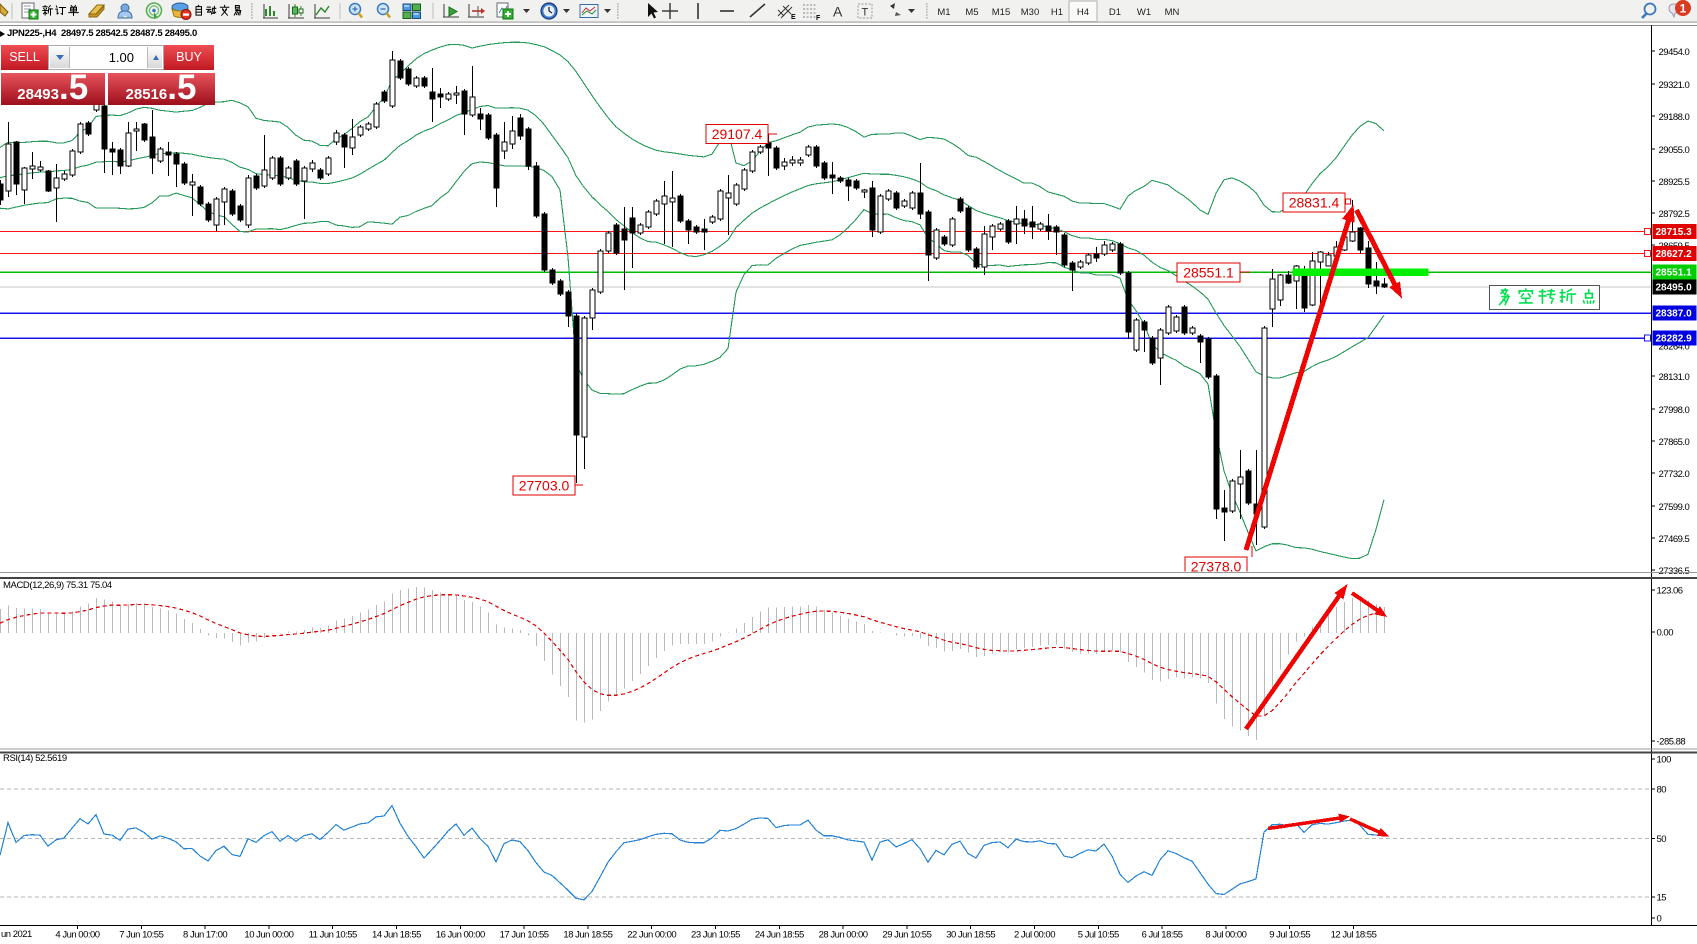 This screenshot has height=944, width=1697. I want to click on svg-text: 29107.4, so click(737, 134).